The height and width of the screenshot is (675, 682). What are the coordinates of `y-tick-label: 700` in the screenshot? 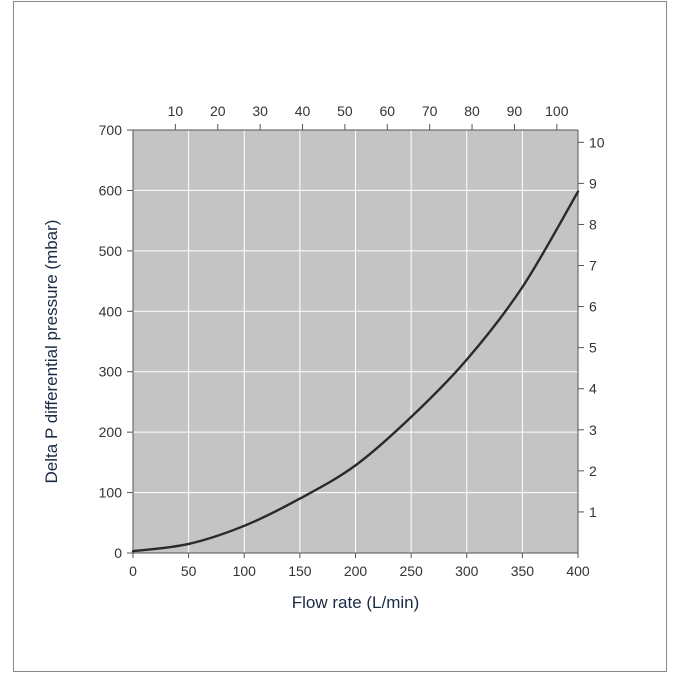 It's located at (111, 130).